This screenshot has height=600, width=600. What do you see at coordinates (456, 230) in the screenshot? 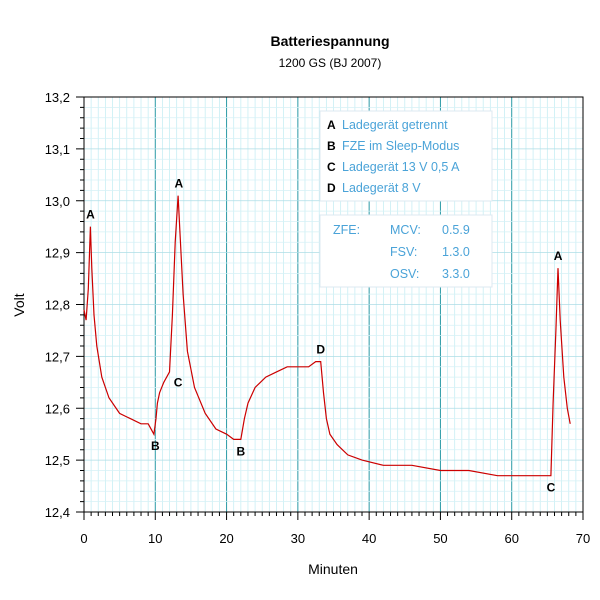
I see `info-cell: 0.5.9` at bounding box center [456, 230].